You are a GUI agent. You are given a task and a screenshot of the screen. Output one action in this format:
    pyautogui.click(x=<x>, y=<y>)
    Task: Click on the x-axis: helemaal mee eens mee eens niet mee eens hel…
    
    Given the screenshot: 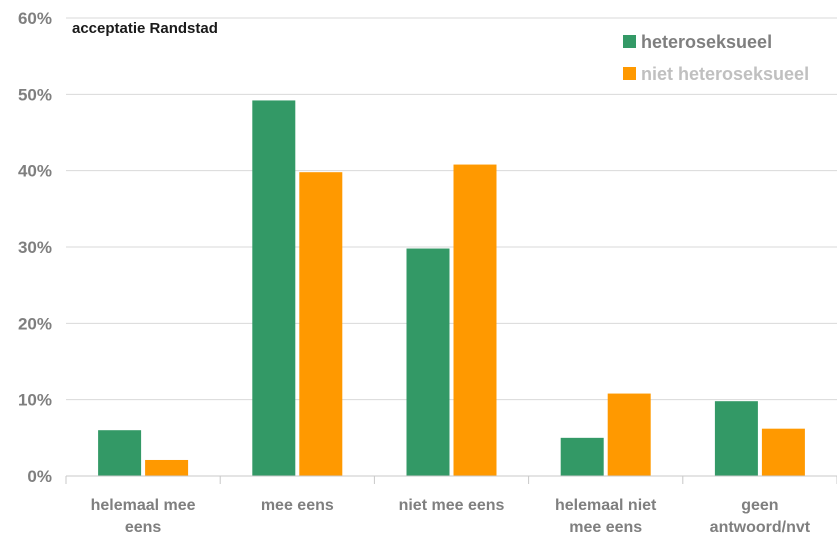 What is the action you would take?
    pyautogui.click(x=451, y=506)
    